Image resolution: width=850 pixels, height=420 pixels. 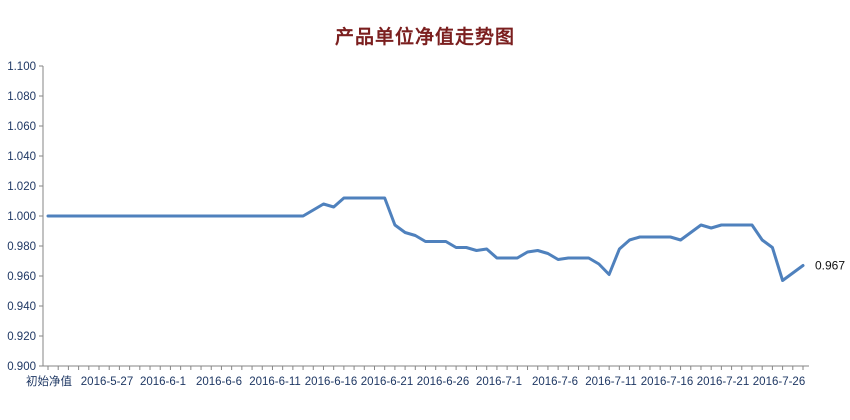 I want to click on x-tick-label: 2016-5-27, so click(x=107, y=382).